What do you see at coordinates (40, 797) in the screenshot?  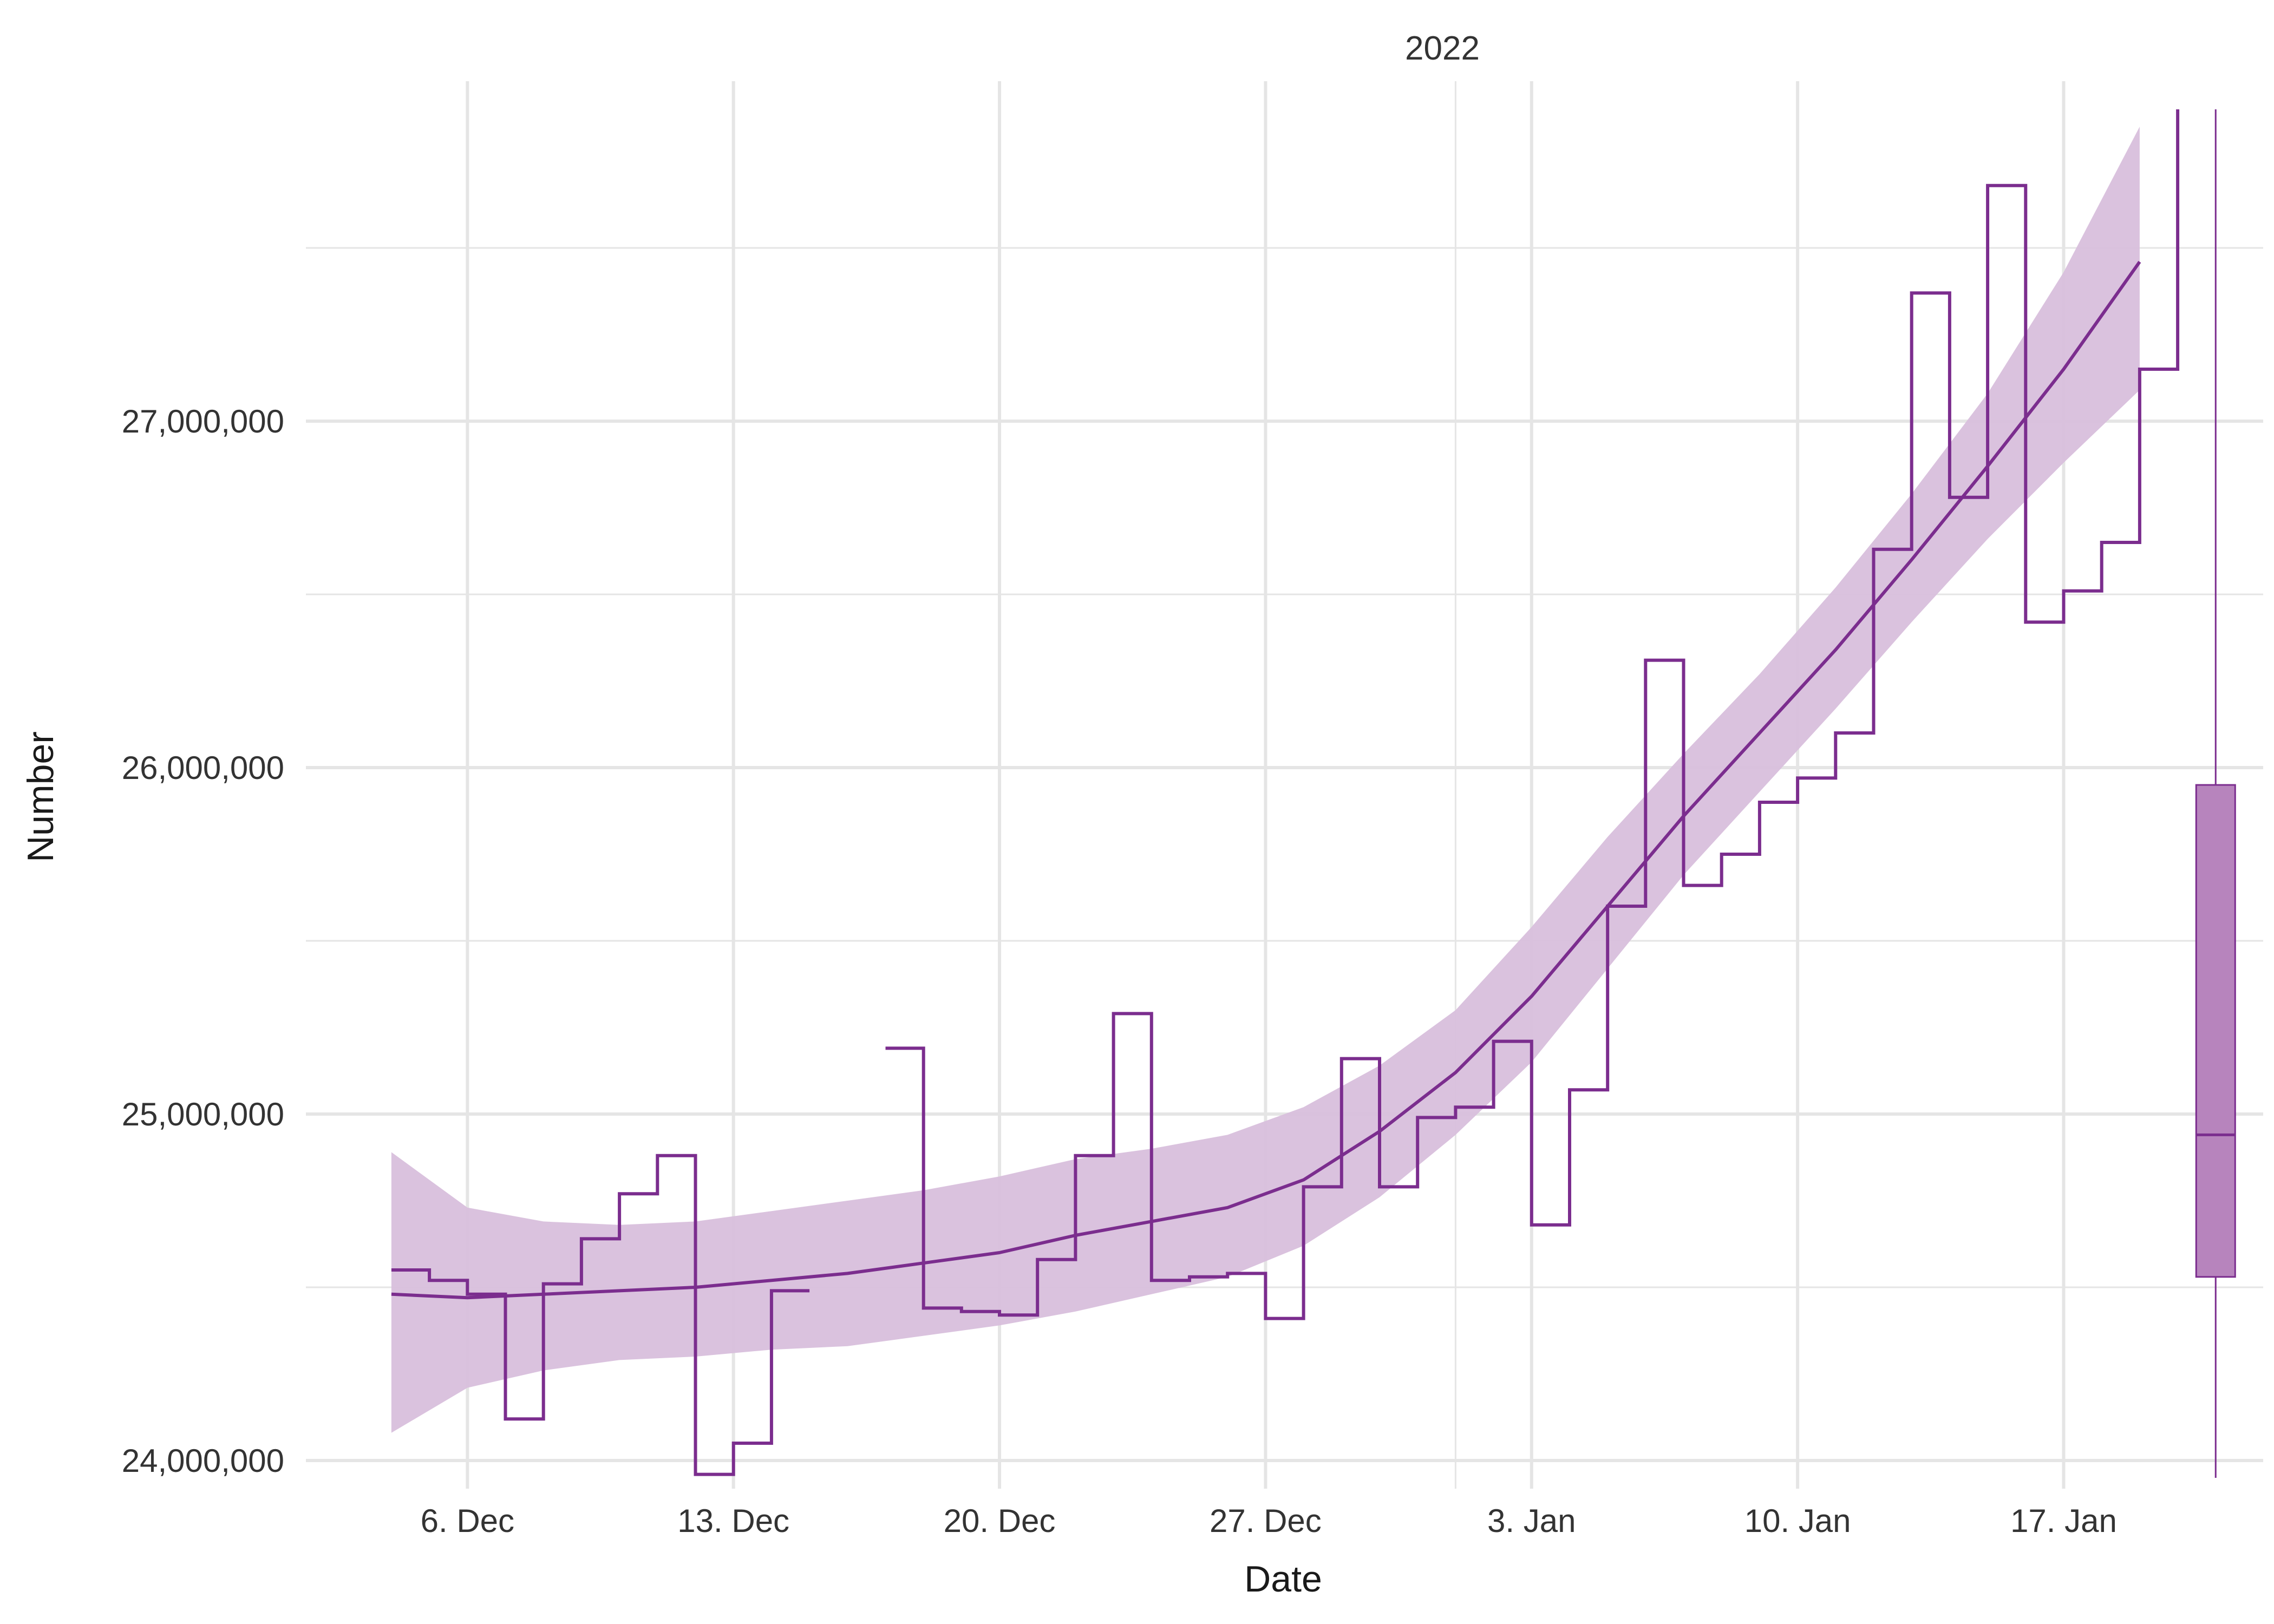 I see `y-axis-title: Number` at bounding box center [40, 797].